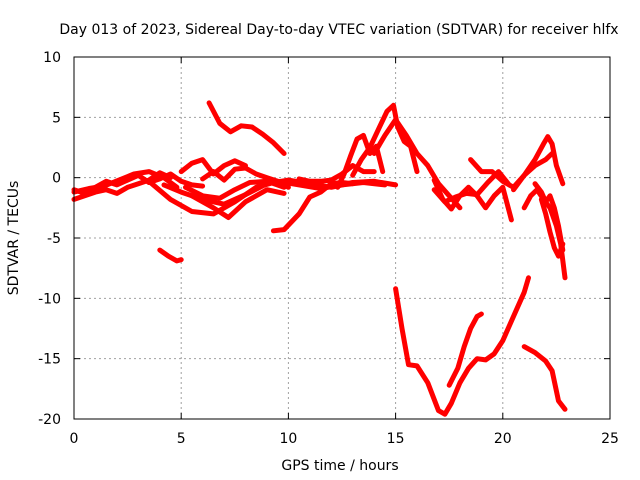  I want to click on y-tick-label: 0, so click(56, 179).